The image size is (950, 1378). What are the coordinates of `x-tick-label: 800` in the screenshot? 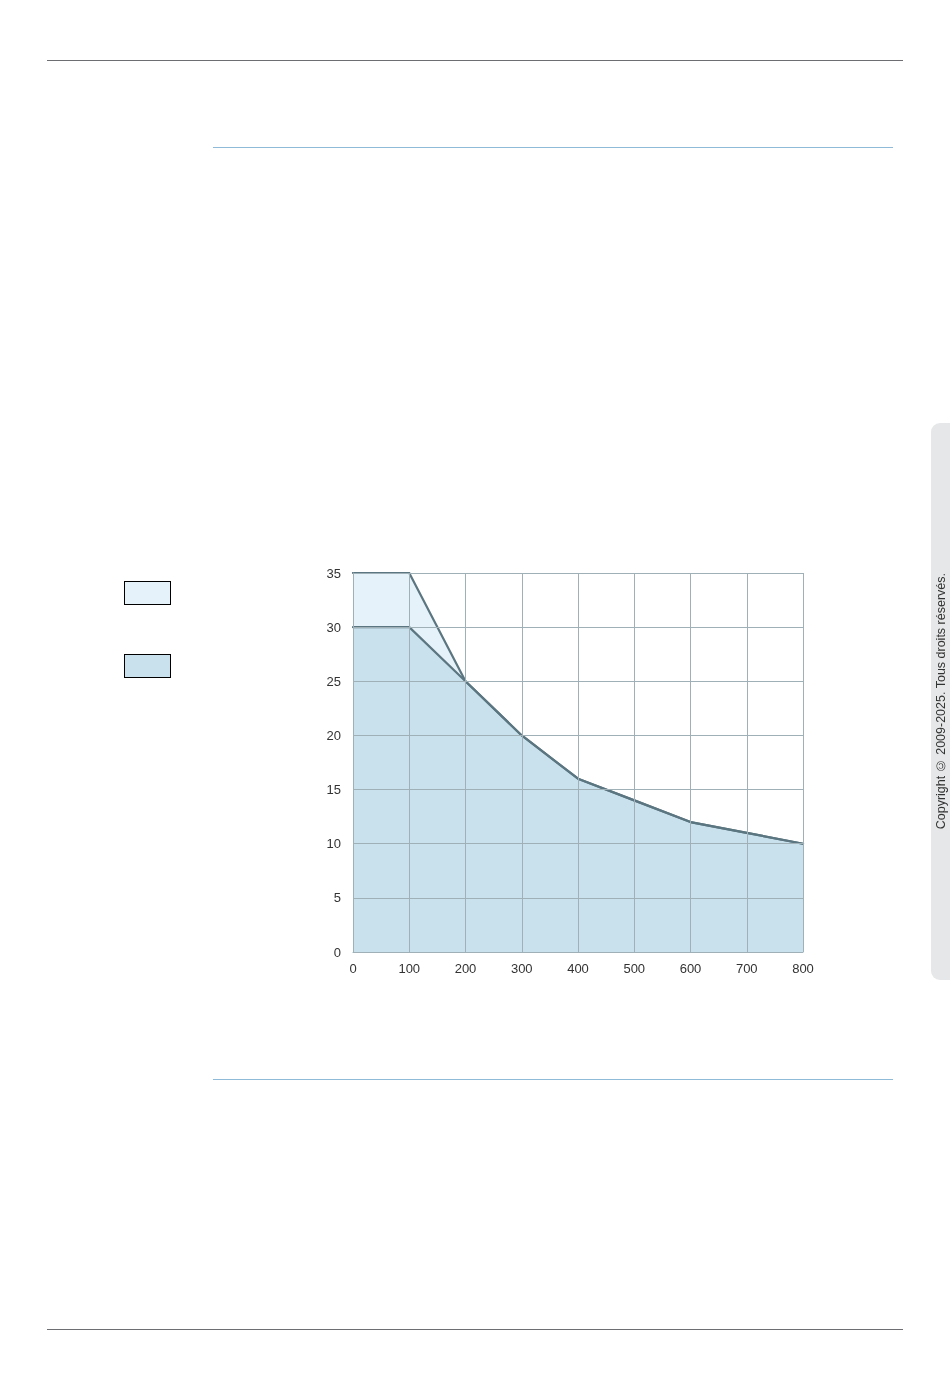 It's located at (803, 968).